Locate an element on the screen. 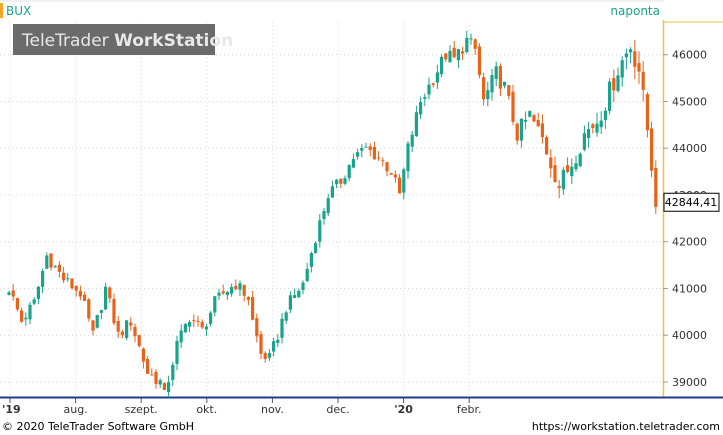 Image resolution: width=723 pixels, height=435 pixels. footer-copyright: © 2020 TeleTrader Software GmbH is located at coordinates (98, 426).